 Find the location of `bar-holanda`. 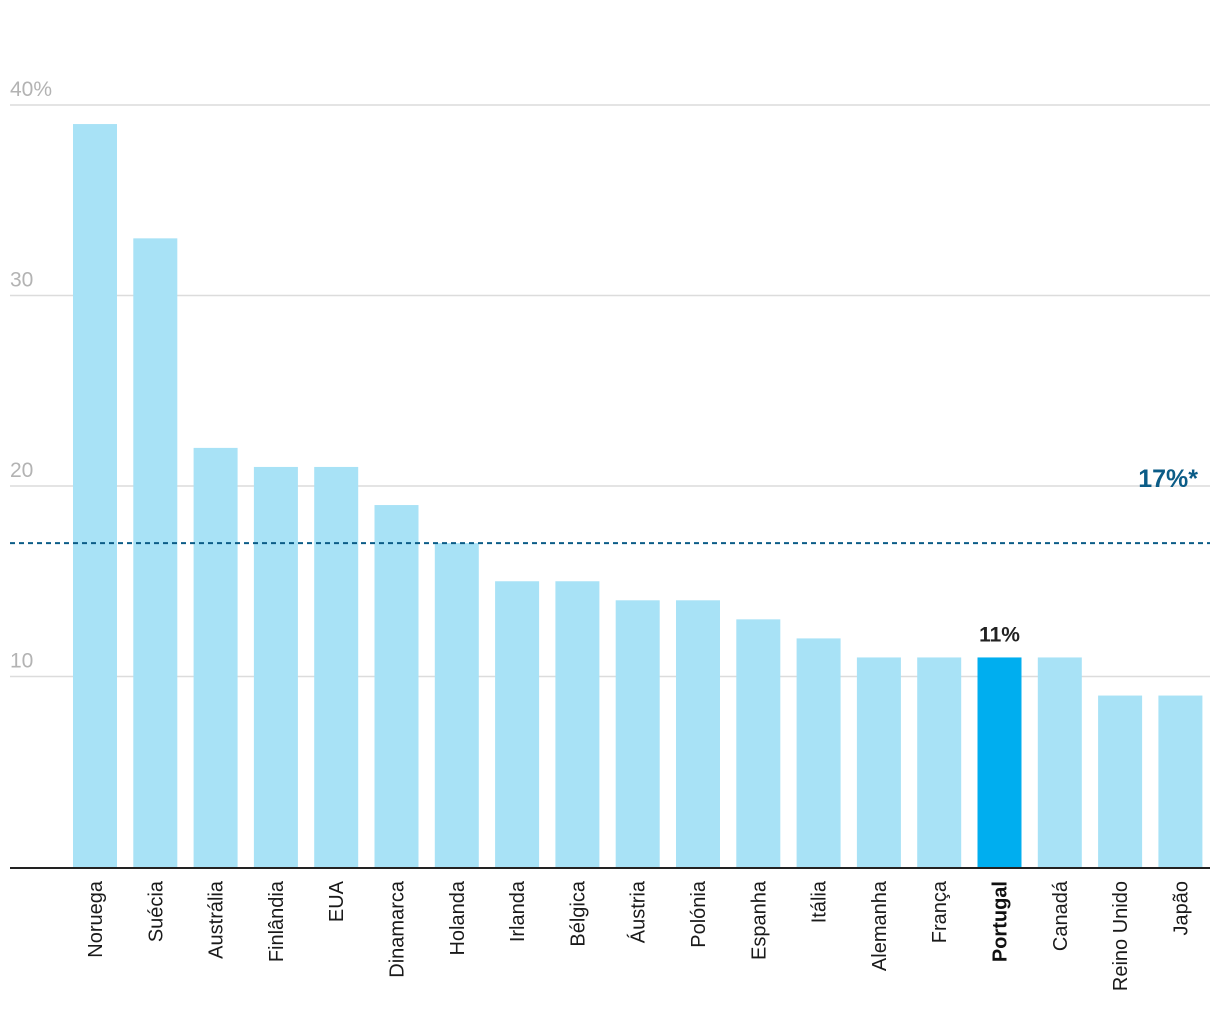

bar-holanda is located at coordinates (456, 705).